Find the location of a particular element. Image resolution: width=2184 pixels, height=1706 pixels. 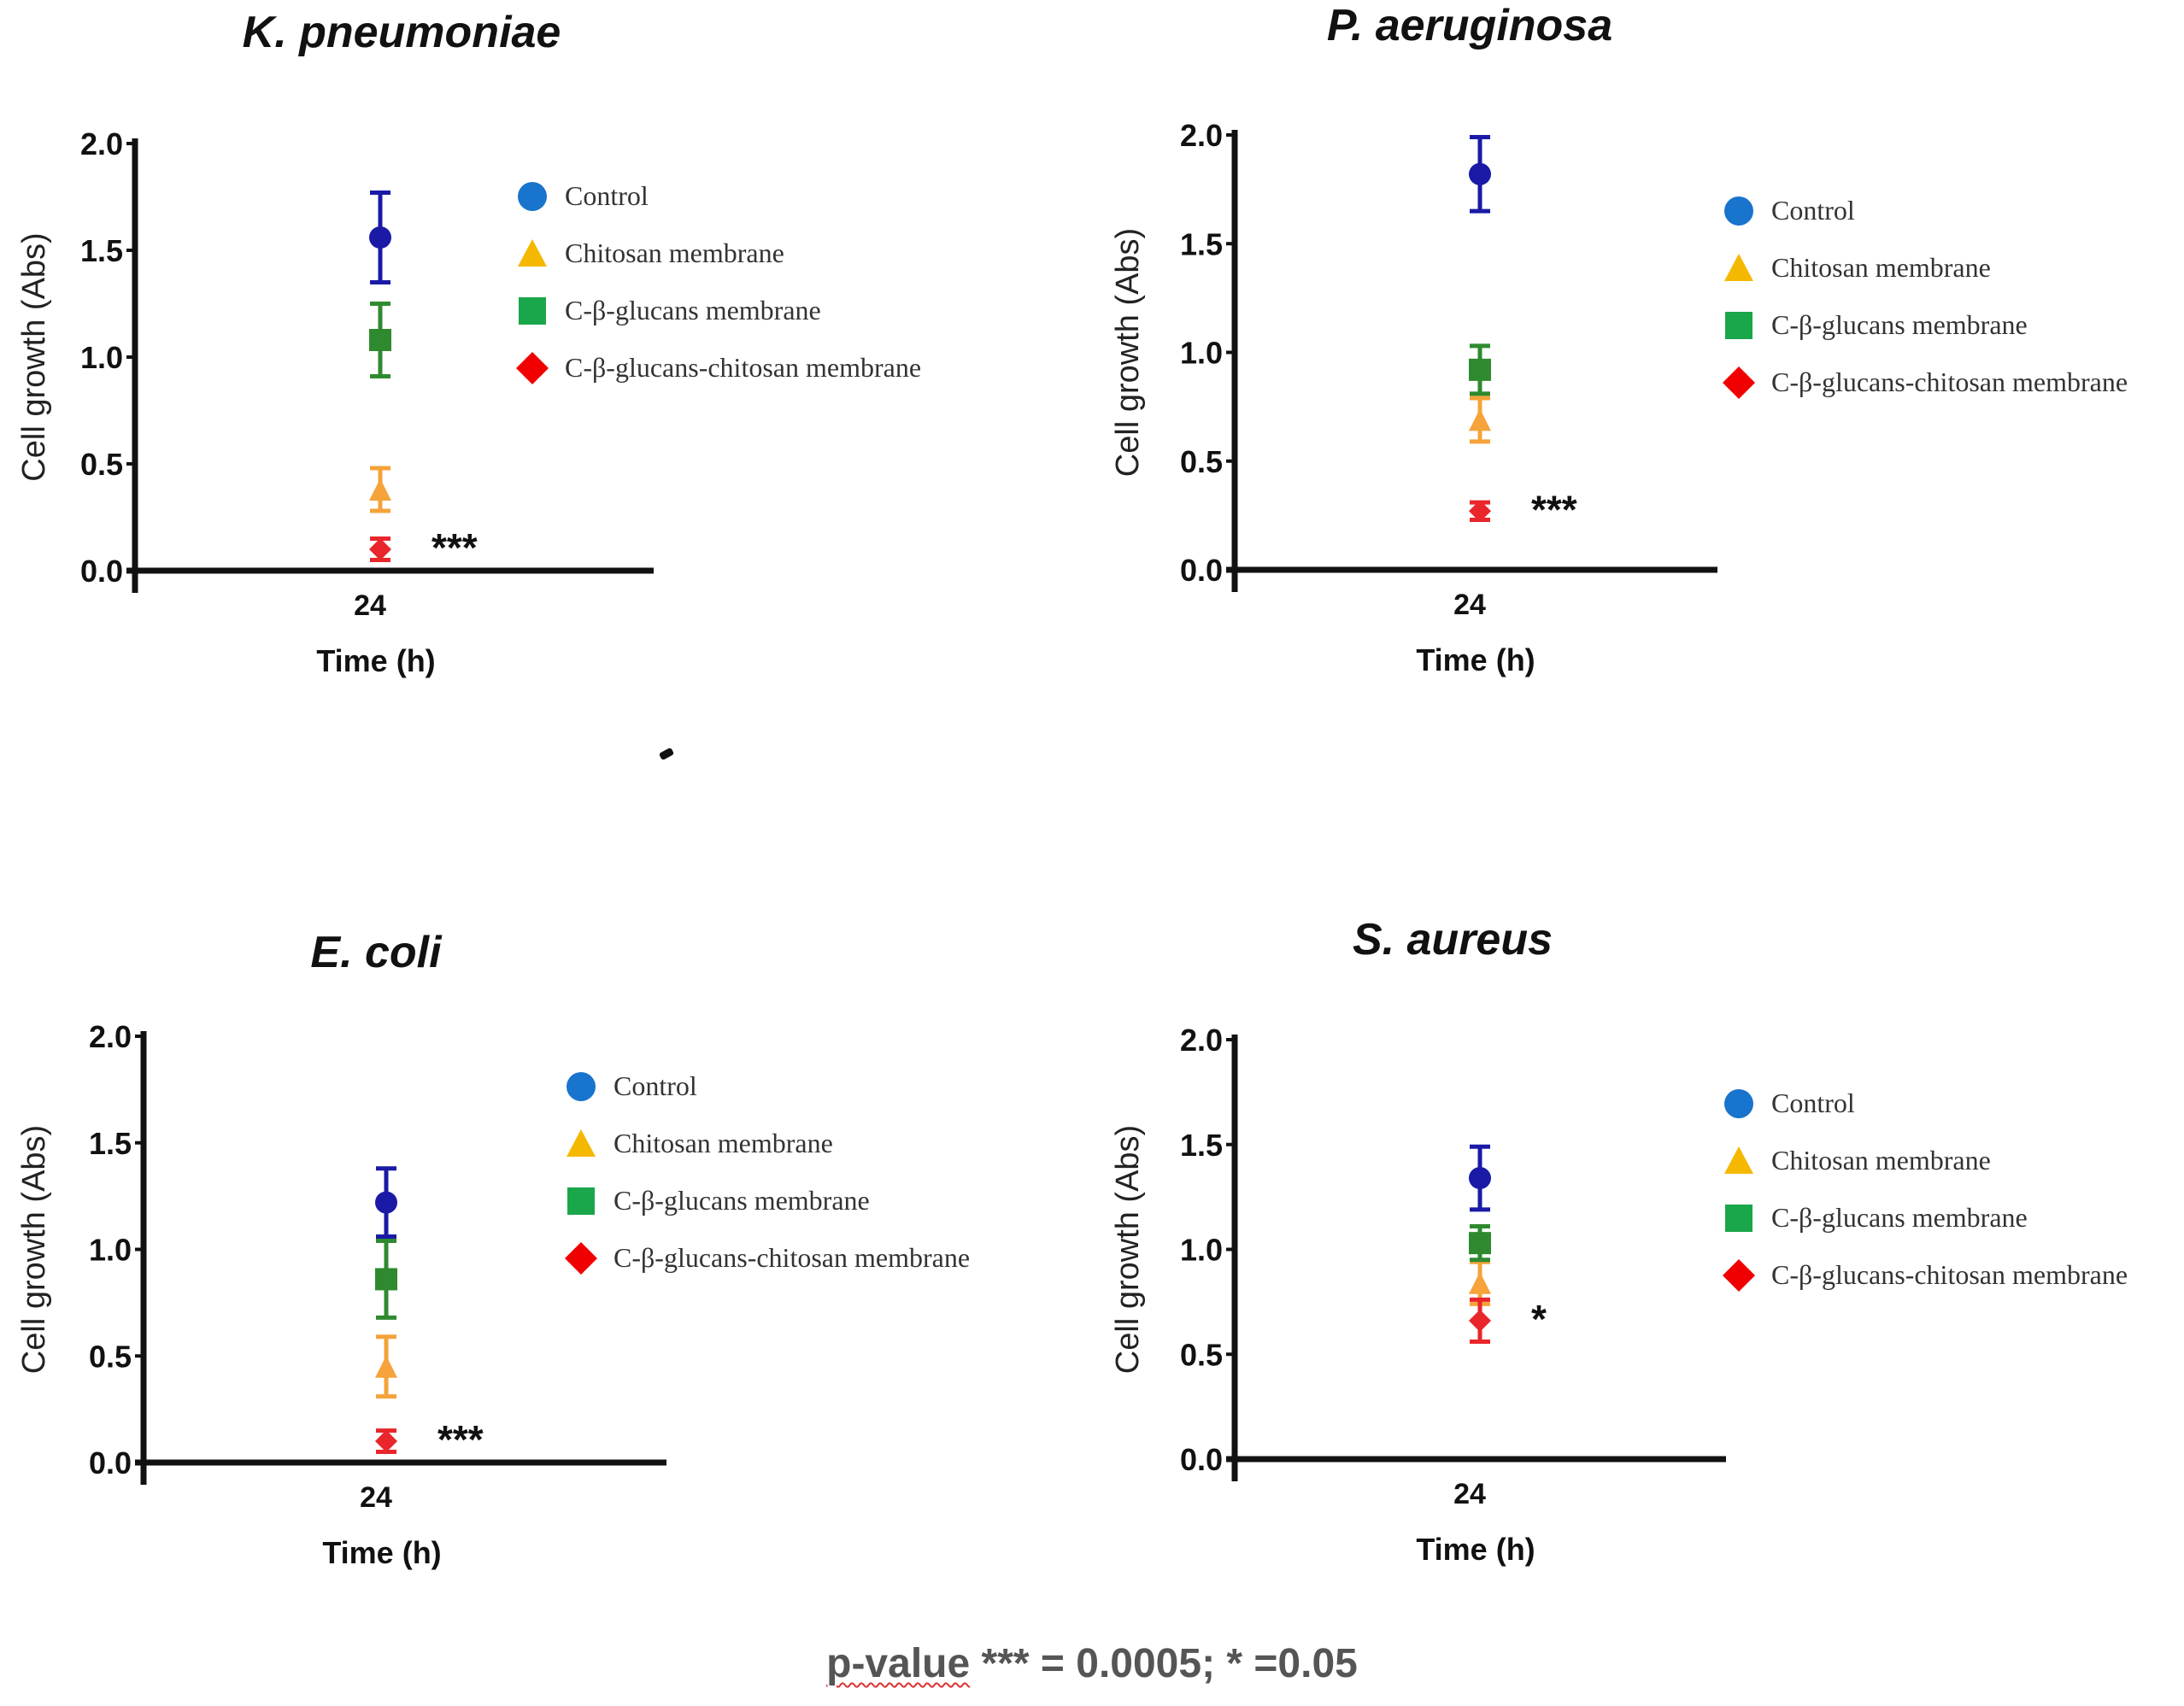

panel-title-s-aureus: S. aureus is located at coordinates (1452, 940).